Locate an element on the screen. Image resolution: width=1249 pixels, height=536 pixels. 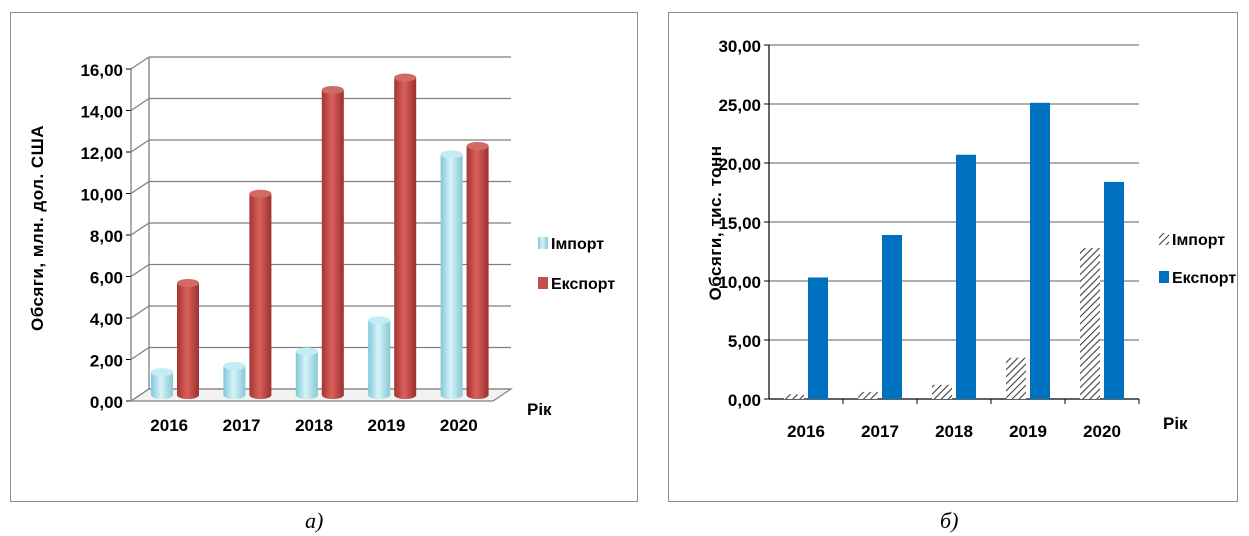
y-tick-label: 16,00 is located at coordinates (101, 70).